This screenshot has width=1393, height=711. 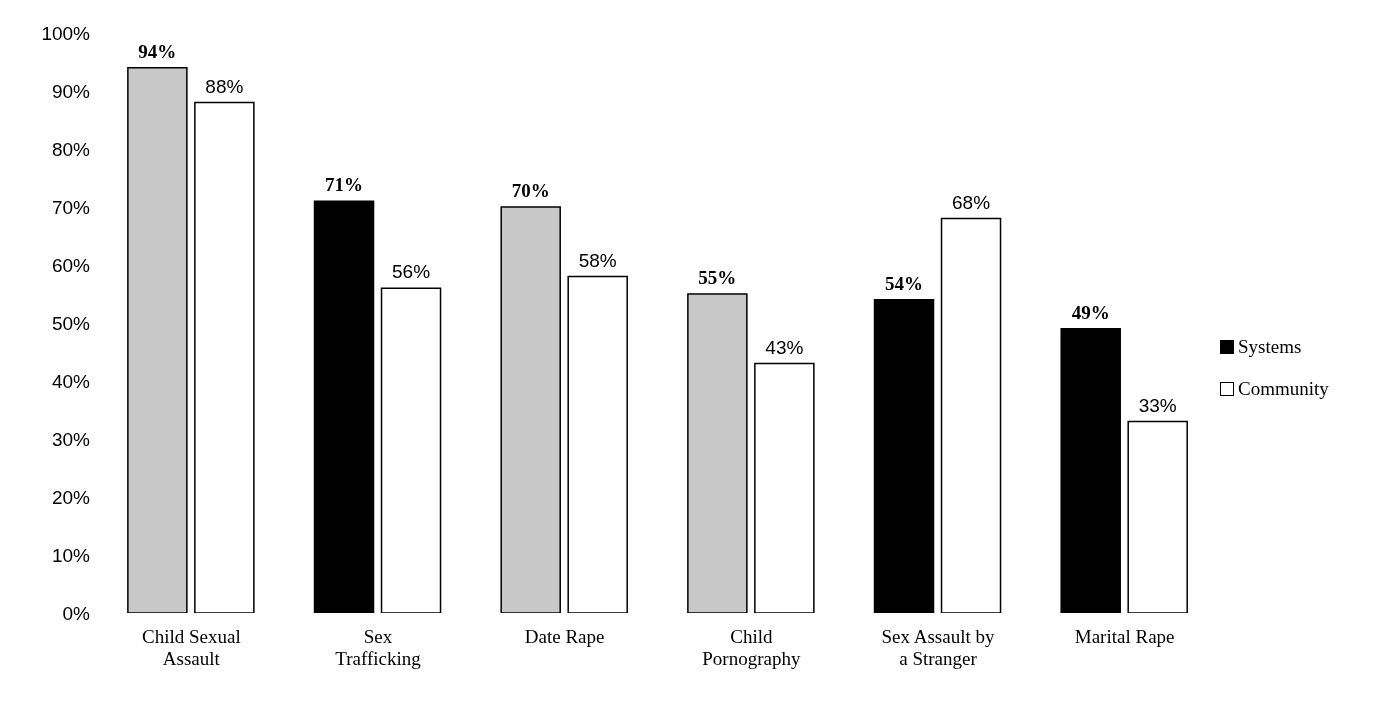 What do you see at coordinates (1124, 636) in the screenshot?
I see `x-tick-label: Marital Rape` at bounding box center [1124, 636].